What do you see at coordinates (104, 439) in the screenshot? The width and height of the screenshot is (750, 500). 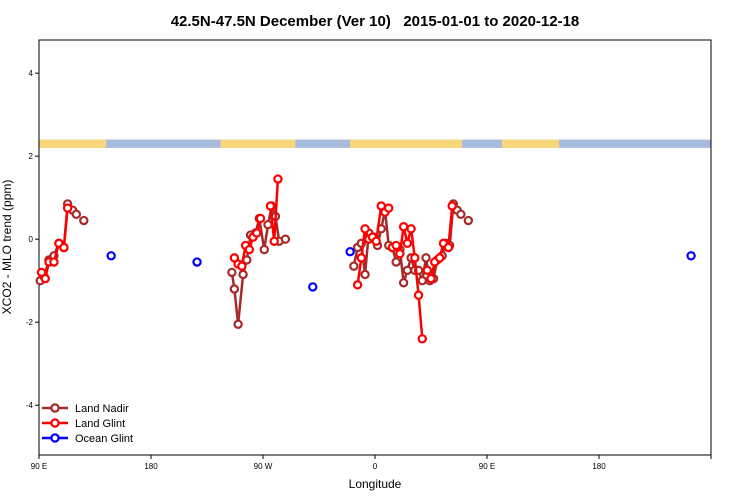 I see `legend-label-2: Ocean Glint` at bounding box center [104, 439].